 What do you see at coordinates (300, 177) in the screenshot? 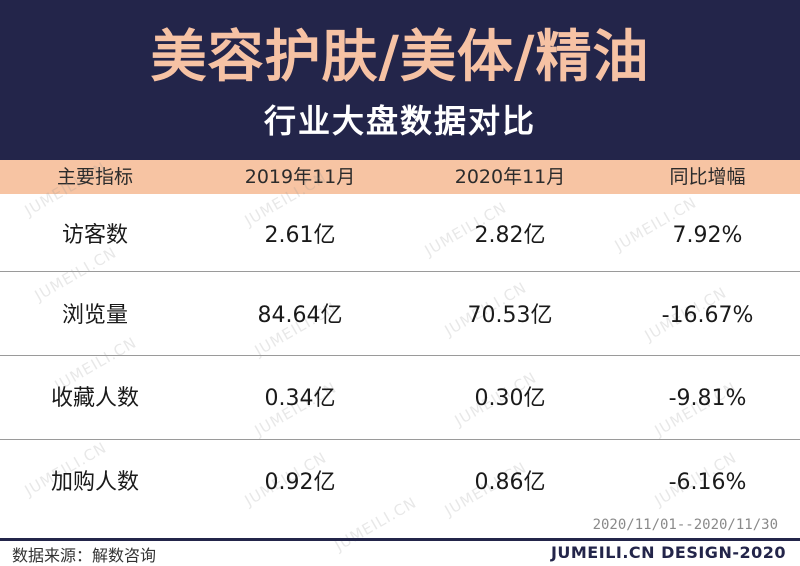
I see `column-header-2019: 2019年11月` at bounding box center [300, 177].